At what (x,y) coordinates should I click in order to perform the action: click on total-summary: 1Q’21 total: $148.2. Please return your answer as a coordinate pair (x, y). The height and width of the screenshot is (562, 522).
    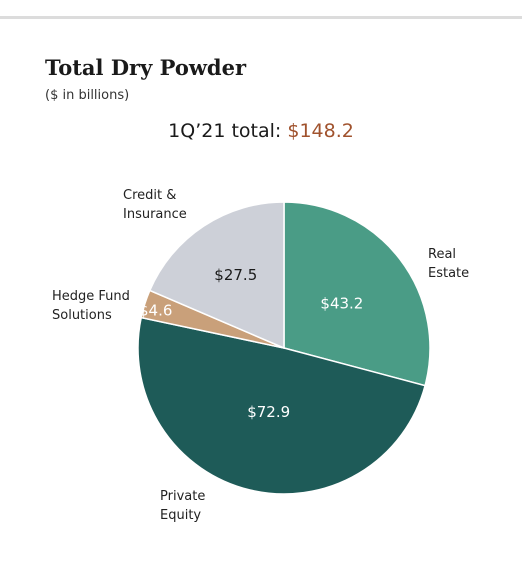
    Looking at the image, I should click on (261, 131).